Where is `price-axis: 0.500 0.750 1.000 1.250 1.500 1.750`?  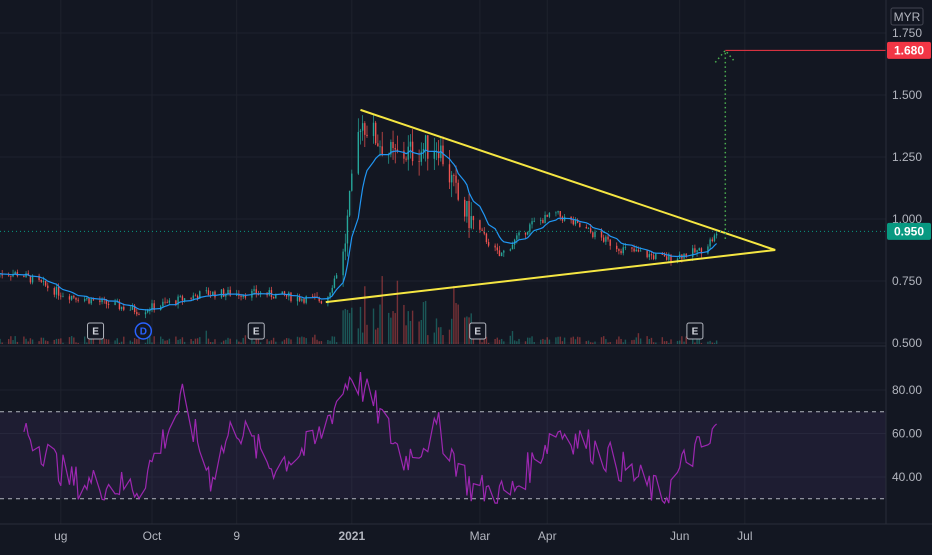 price-axis: 0.500 0.750 1.000 1.250 1.500 1.750 is located at coordinates (907, 188).